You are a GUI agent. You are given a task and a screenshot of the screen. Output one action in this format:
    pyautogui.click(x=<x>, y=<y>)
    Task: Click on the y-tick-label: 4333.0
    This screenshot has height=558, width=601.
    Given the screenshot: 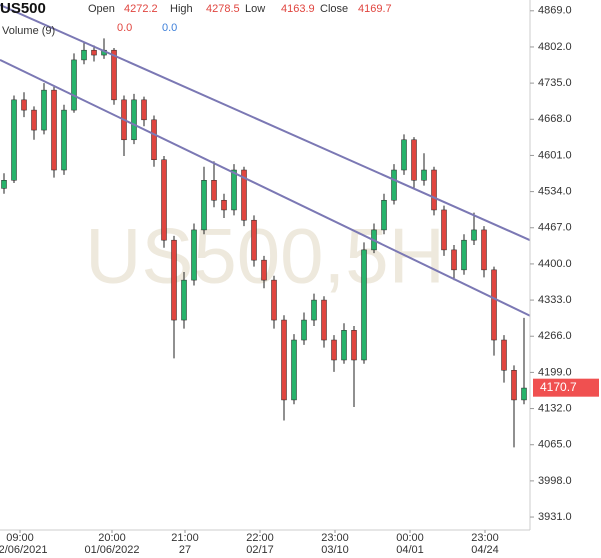 What is the action you would take?
    pyautogui.click(x=555, y=300)
    